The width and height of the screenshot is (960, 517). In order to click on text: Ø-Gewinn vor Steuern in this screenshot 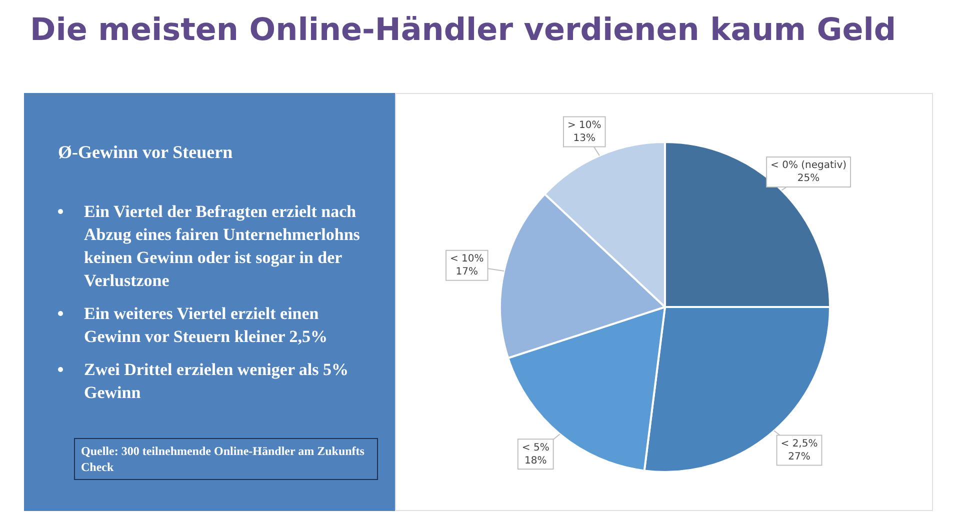, I will do `click(145, 152)`.